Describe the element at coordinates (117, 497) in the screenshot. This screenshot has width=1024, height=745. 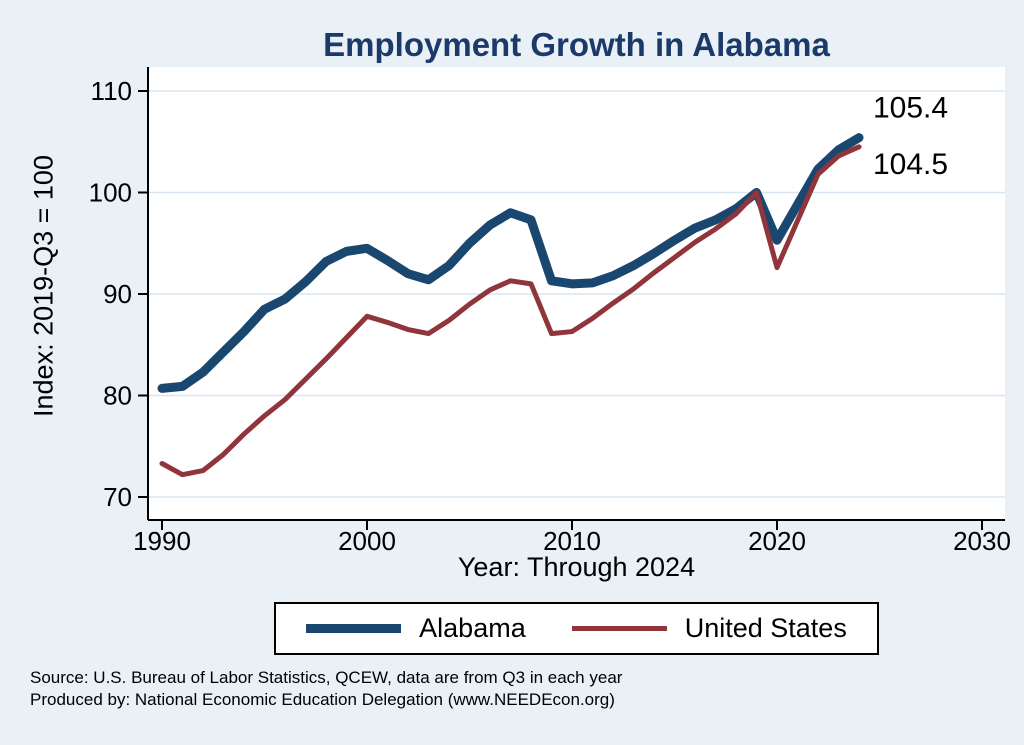
I see `y-tick-label: 70` at that location.